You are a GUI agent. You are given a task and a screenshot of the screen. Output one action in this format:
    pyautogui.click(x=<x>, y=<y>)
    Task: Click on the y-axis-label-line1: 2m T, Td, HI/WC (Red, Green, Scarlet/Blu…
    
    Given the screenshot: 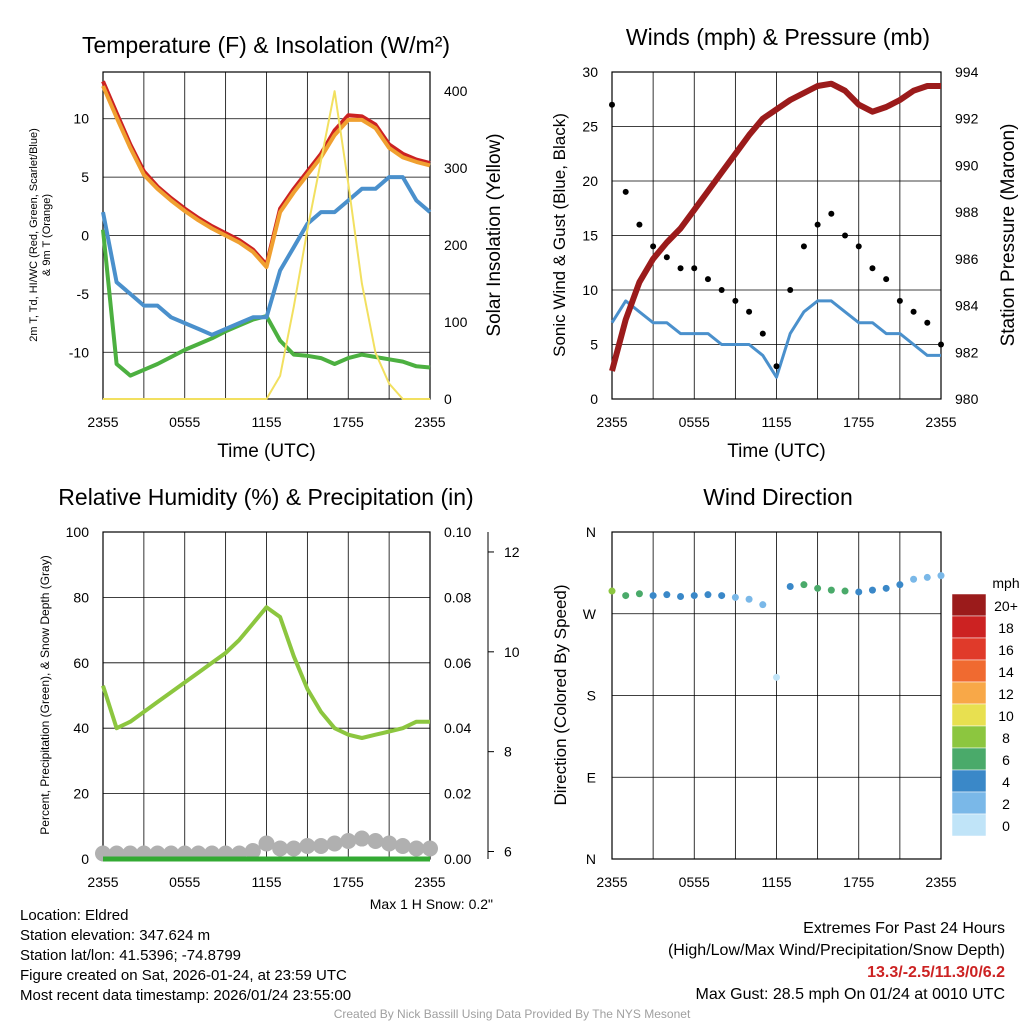 What is the action you would take?
    pyautogui.click(x=34, y=235)
    